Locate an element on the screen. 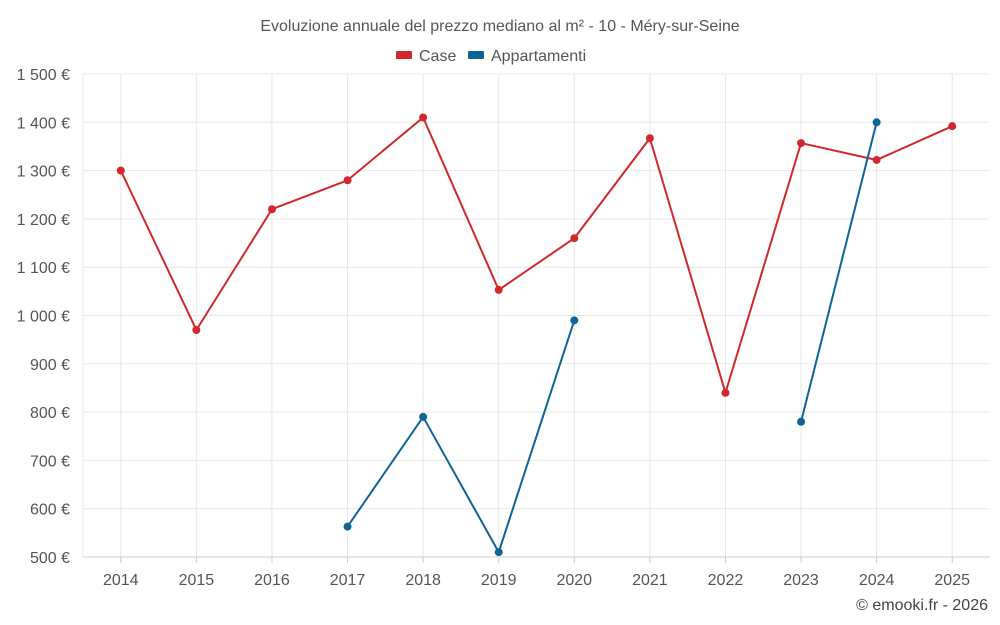  legend-swatch-appartamenti is located at coordinates (476, 55).